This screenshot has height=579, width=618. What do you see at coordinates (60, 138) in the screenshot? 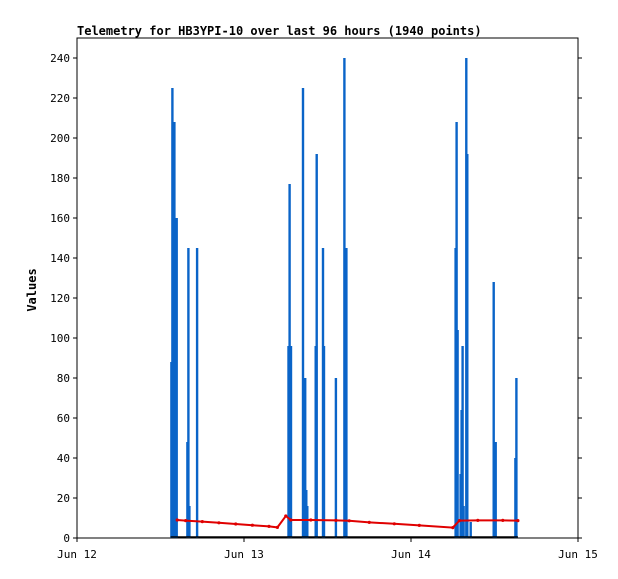
I see `y-tick-label: 200` at bounding box center [60, 138].